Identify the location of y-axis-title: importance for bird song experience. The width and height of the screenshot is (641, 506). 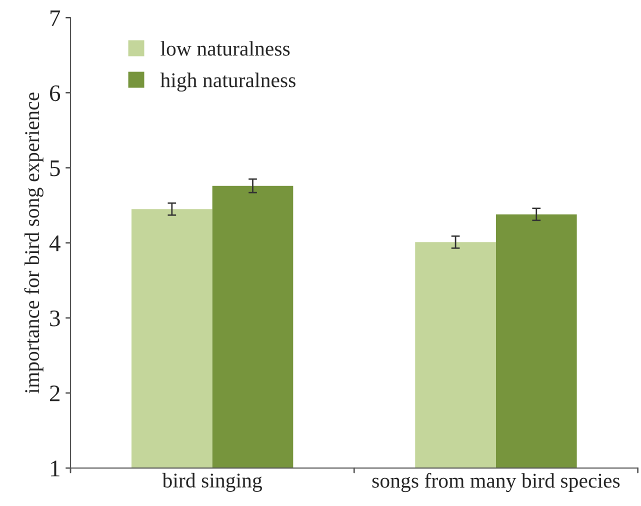
(34, 243).